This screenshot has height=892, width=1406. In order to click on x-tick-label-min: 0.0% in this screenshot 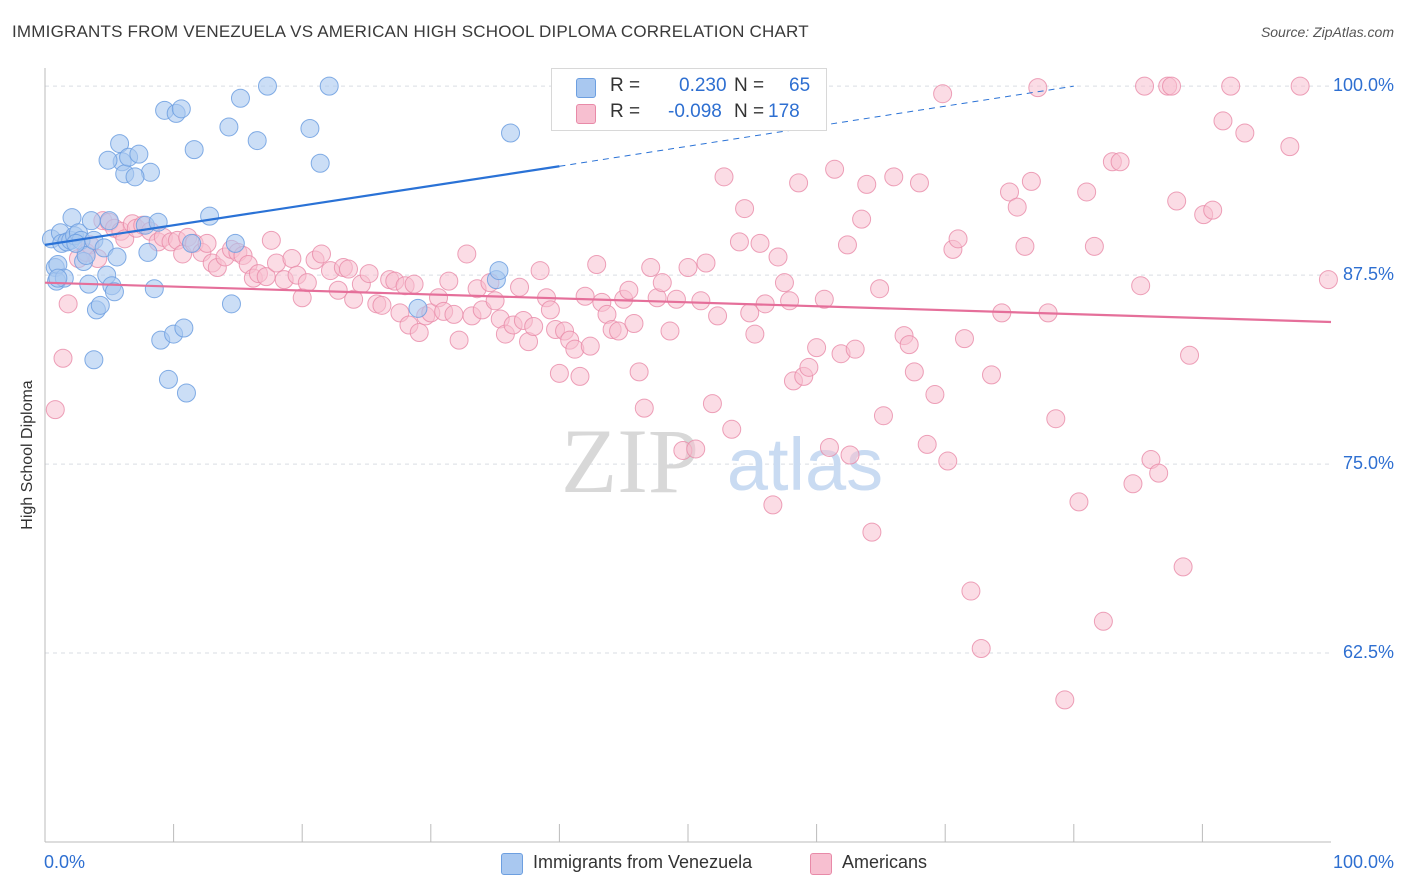, I will do `click(65, 862)`.